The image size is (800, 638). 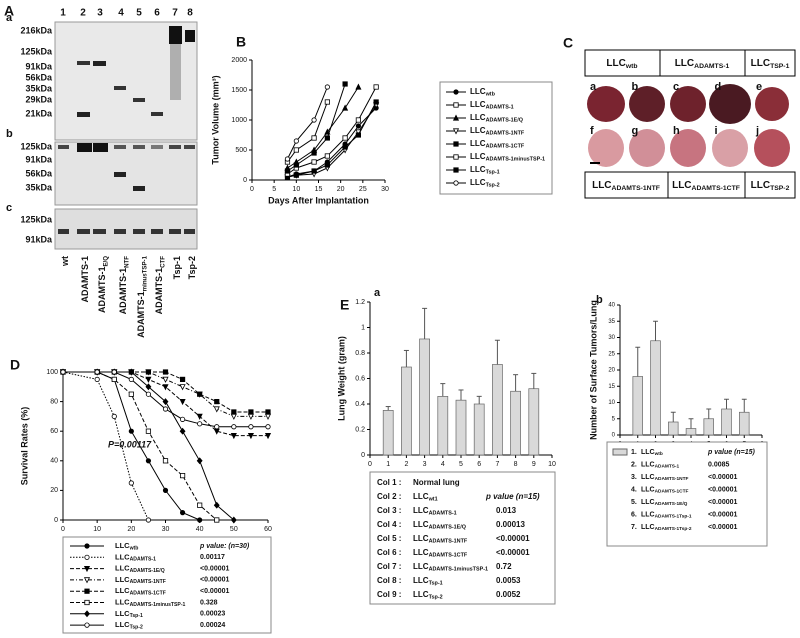 I want to click on label: LLCADAMTS-1CTF, so click(x=440, y=553).